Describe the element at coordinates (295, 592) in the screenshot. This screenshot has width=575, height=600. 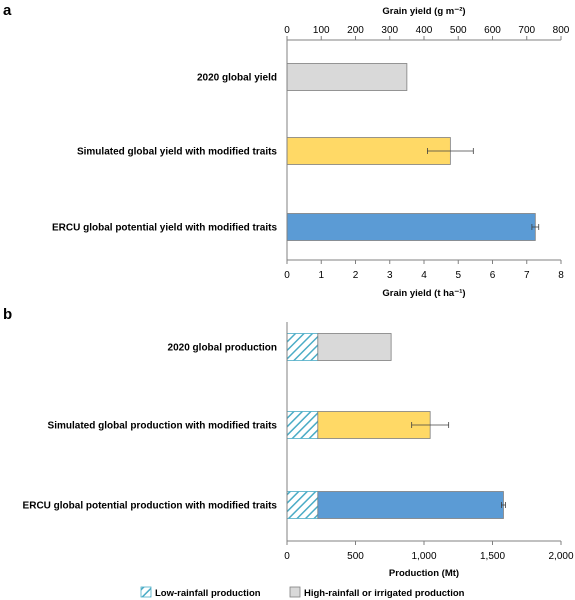
I see `legend-swatch-high-rainfall` at that location.